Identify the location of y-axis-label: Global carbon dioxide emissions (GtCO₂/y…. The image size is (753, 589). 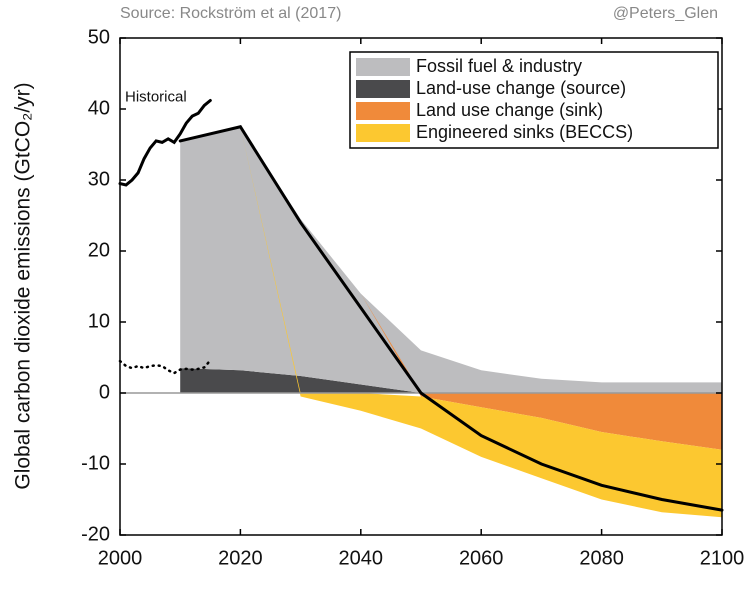
(23, 285).